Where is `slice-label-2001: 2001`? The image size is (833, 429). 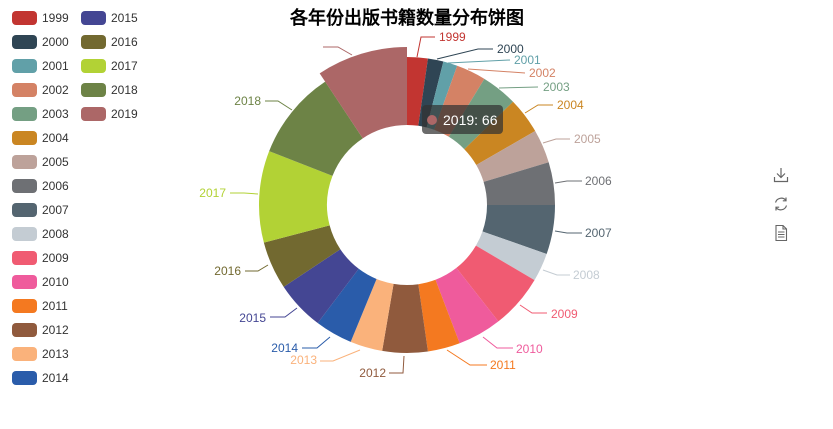
slice-label-2001: 2001 is located at coordinates (527, 60).